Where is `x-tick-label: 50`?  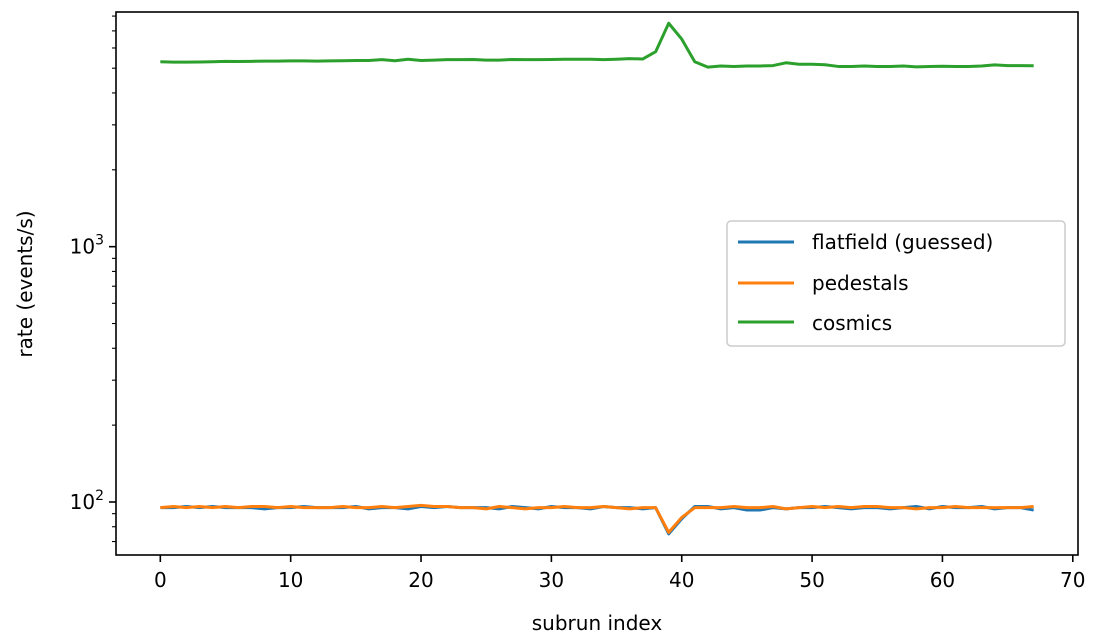 x-tick-label: 50 is located at coordinates (811, 580).